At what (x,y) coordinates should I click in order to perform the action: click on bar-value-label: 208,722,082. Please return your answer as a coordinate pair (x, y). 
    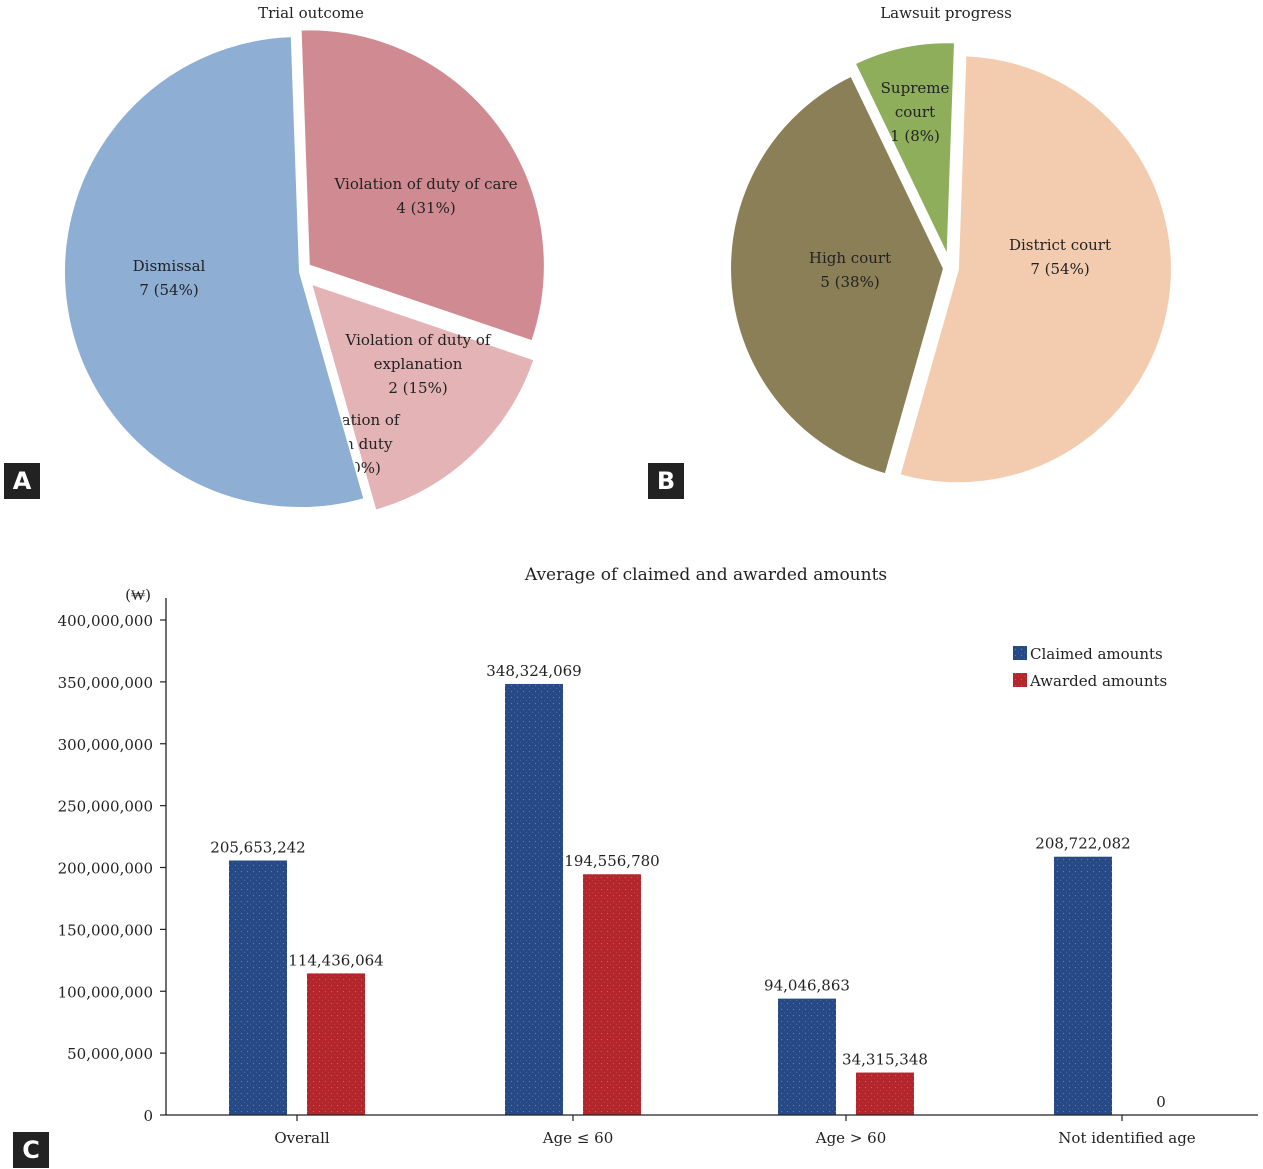
    Looking at the image, I should click on (1082, 844).